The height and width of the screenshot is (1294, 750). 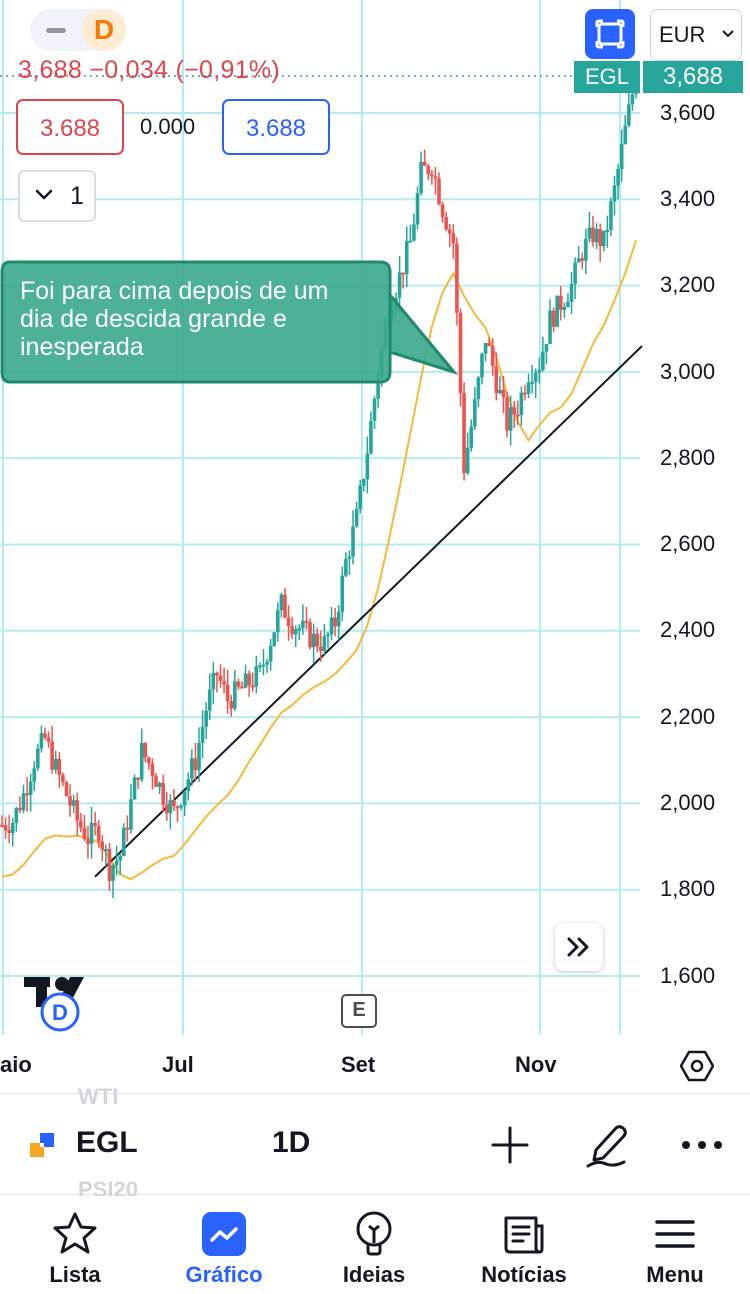 What do you see at coordinates (42, 1145) in the screenshot?
I see `symbol-logo-icon` at bounding box center [42, 1145].